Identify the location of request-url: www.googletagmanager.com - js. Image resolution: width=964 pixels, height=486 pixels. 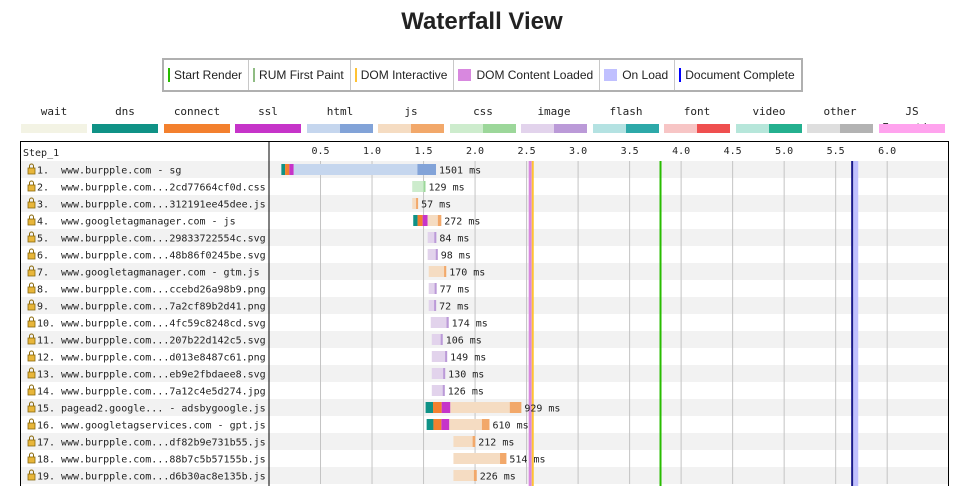
(148, 222).